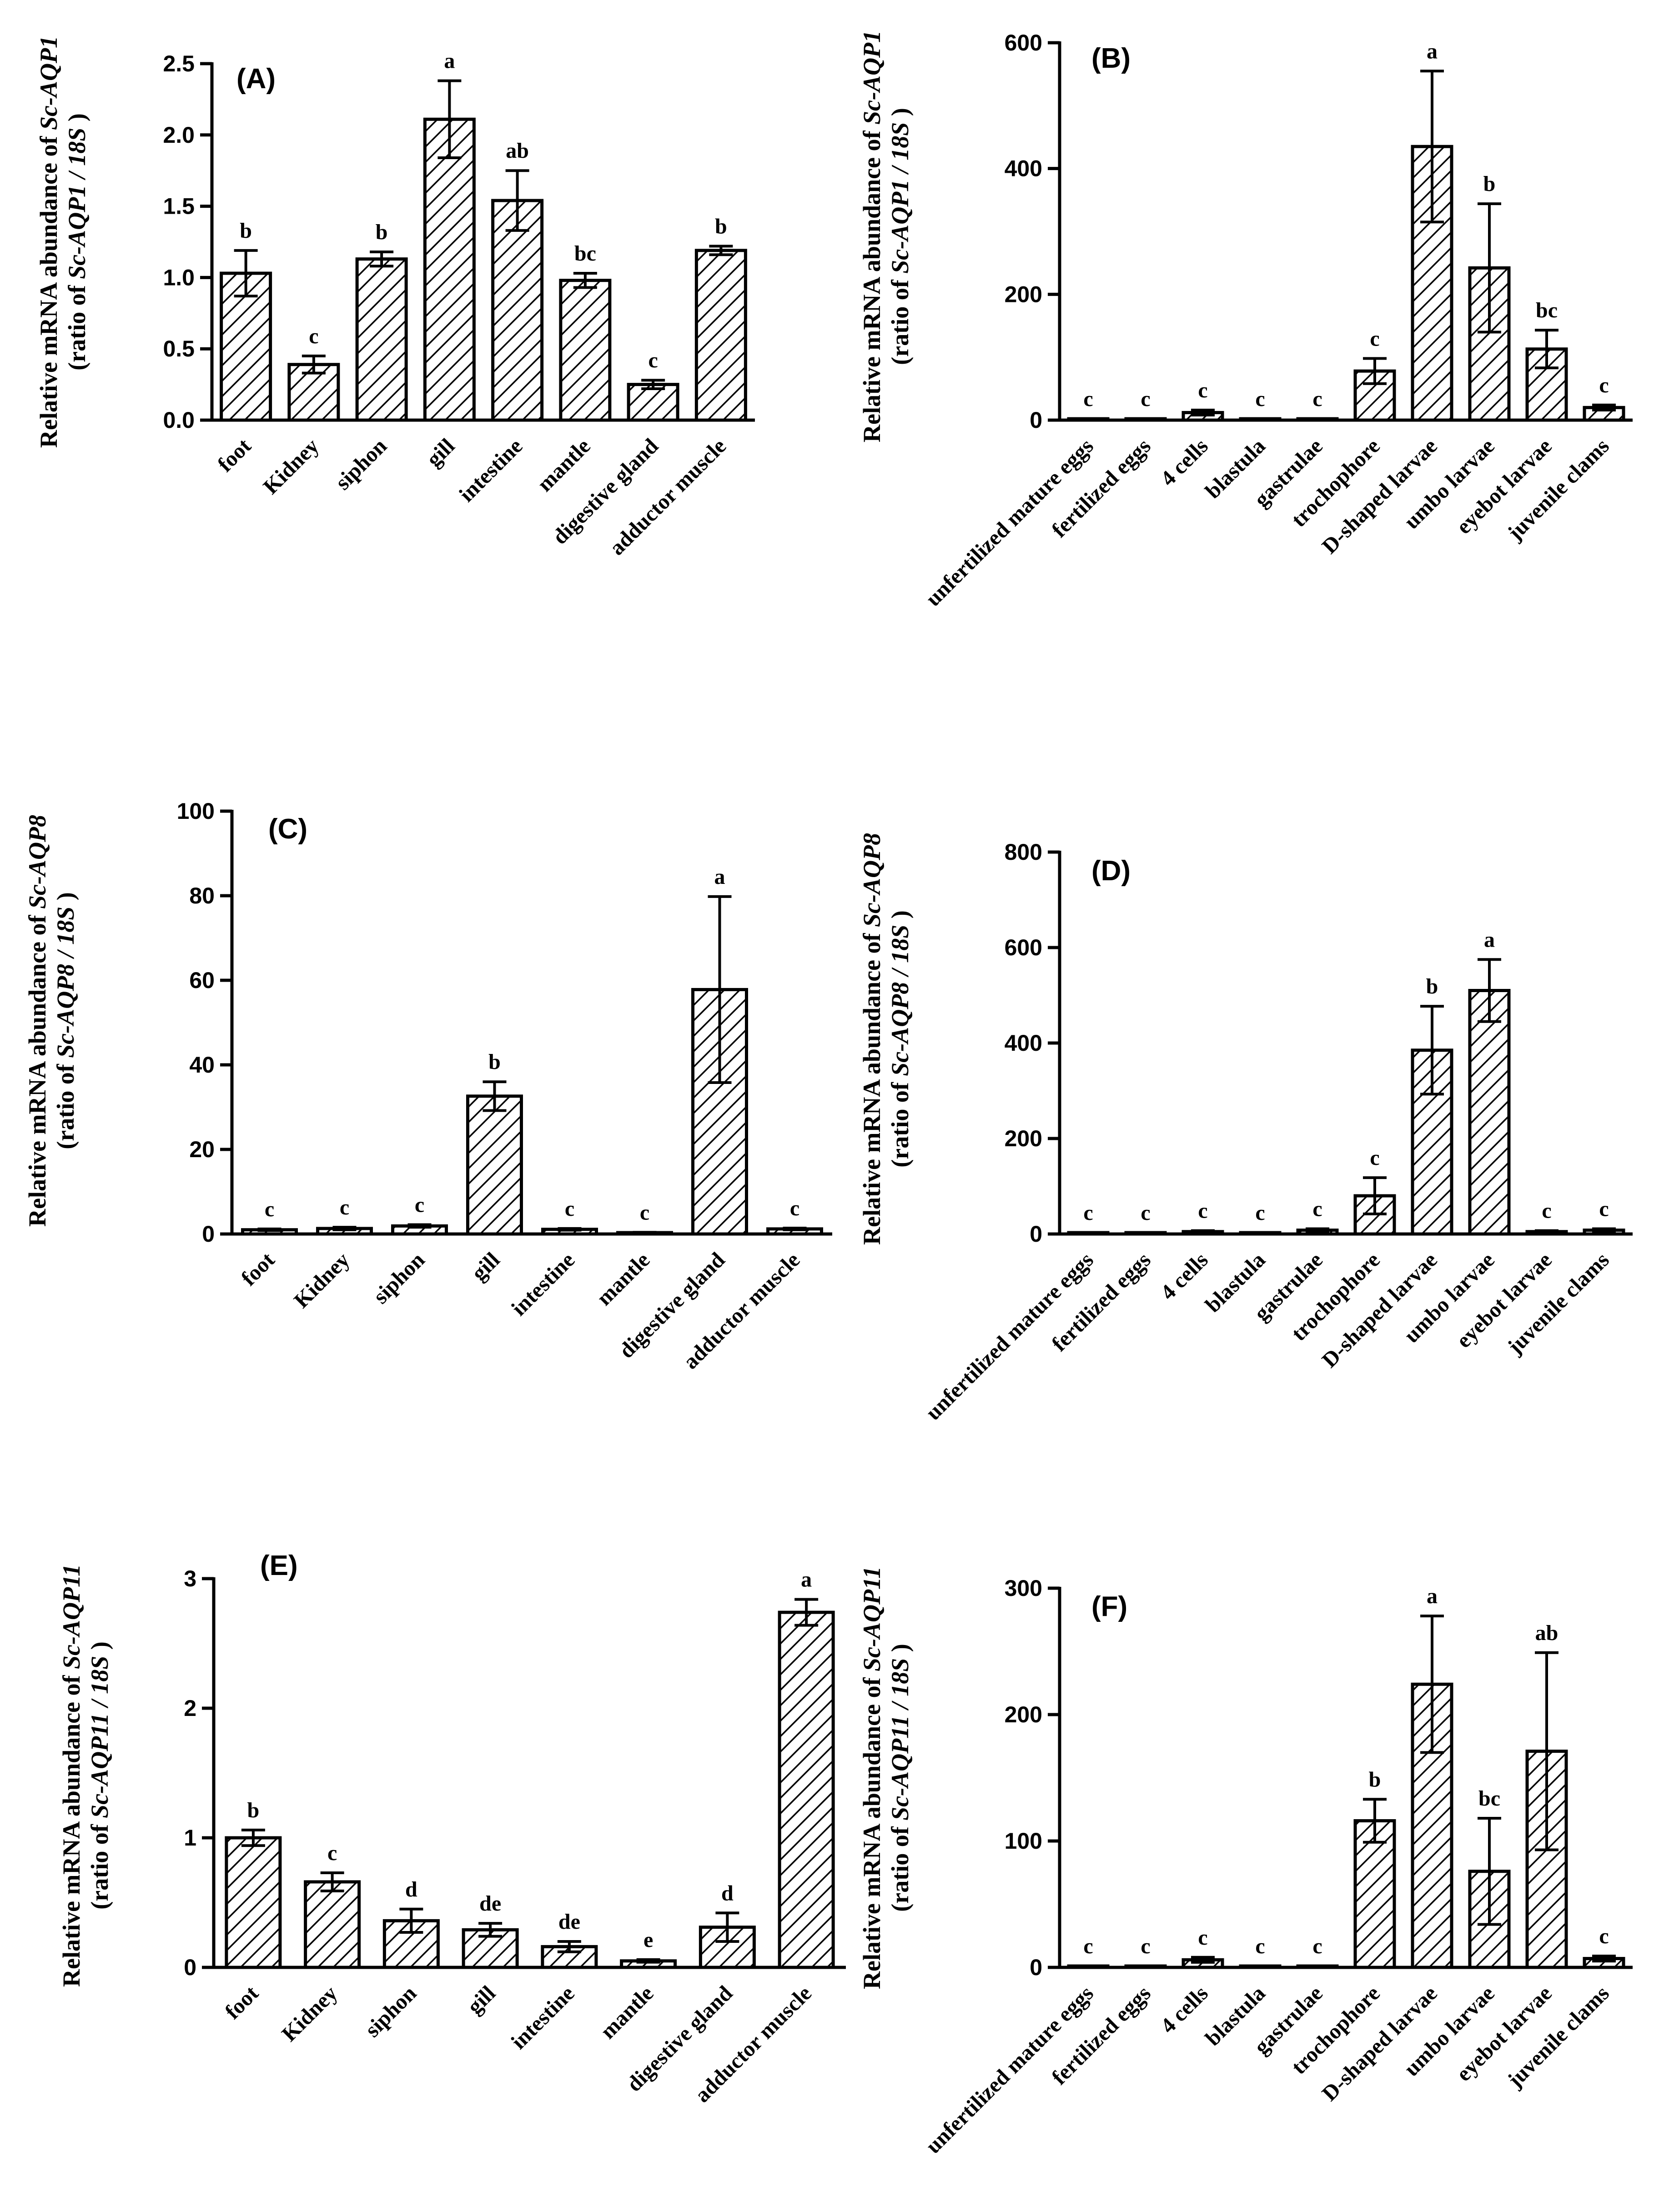  Describe the element at coordinates (1024, 1588) in the screenshot. I see `y-tick-label: 300` at that location.